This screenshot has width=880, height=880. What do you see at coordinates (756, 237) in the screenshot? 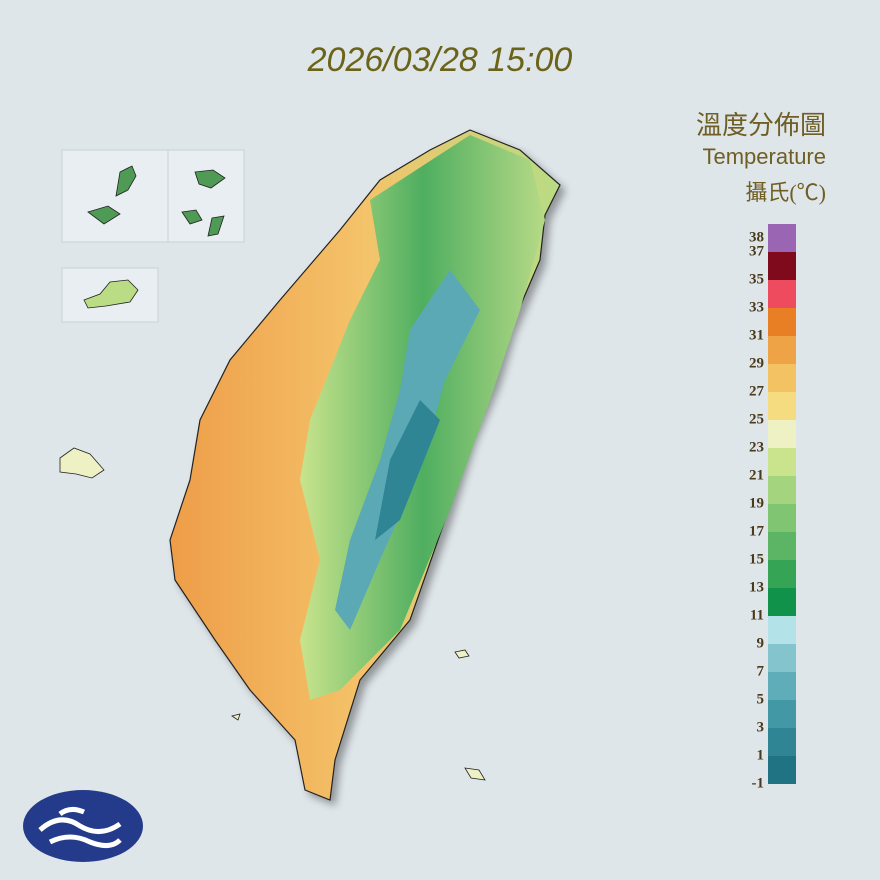
I see `legend-tick-label: 38` at bounding box center [756, 237].